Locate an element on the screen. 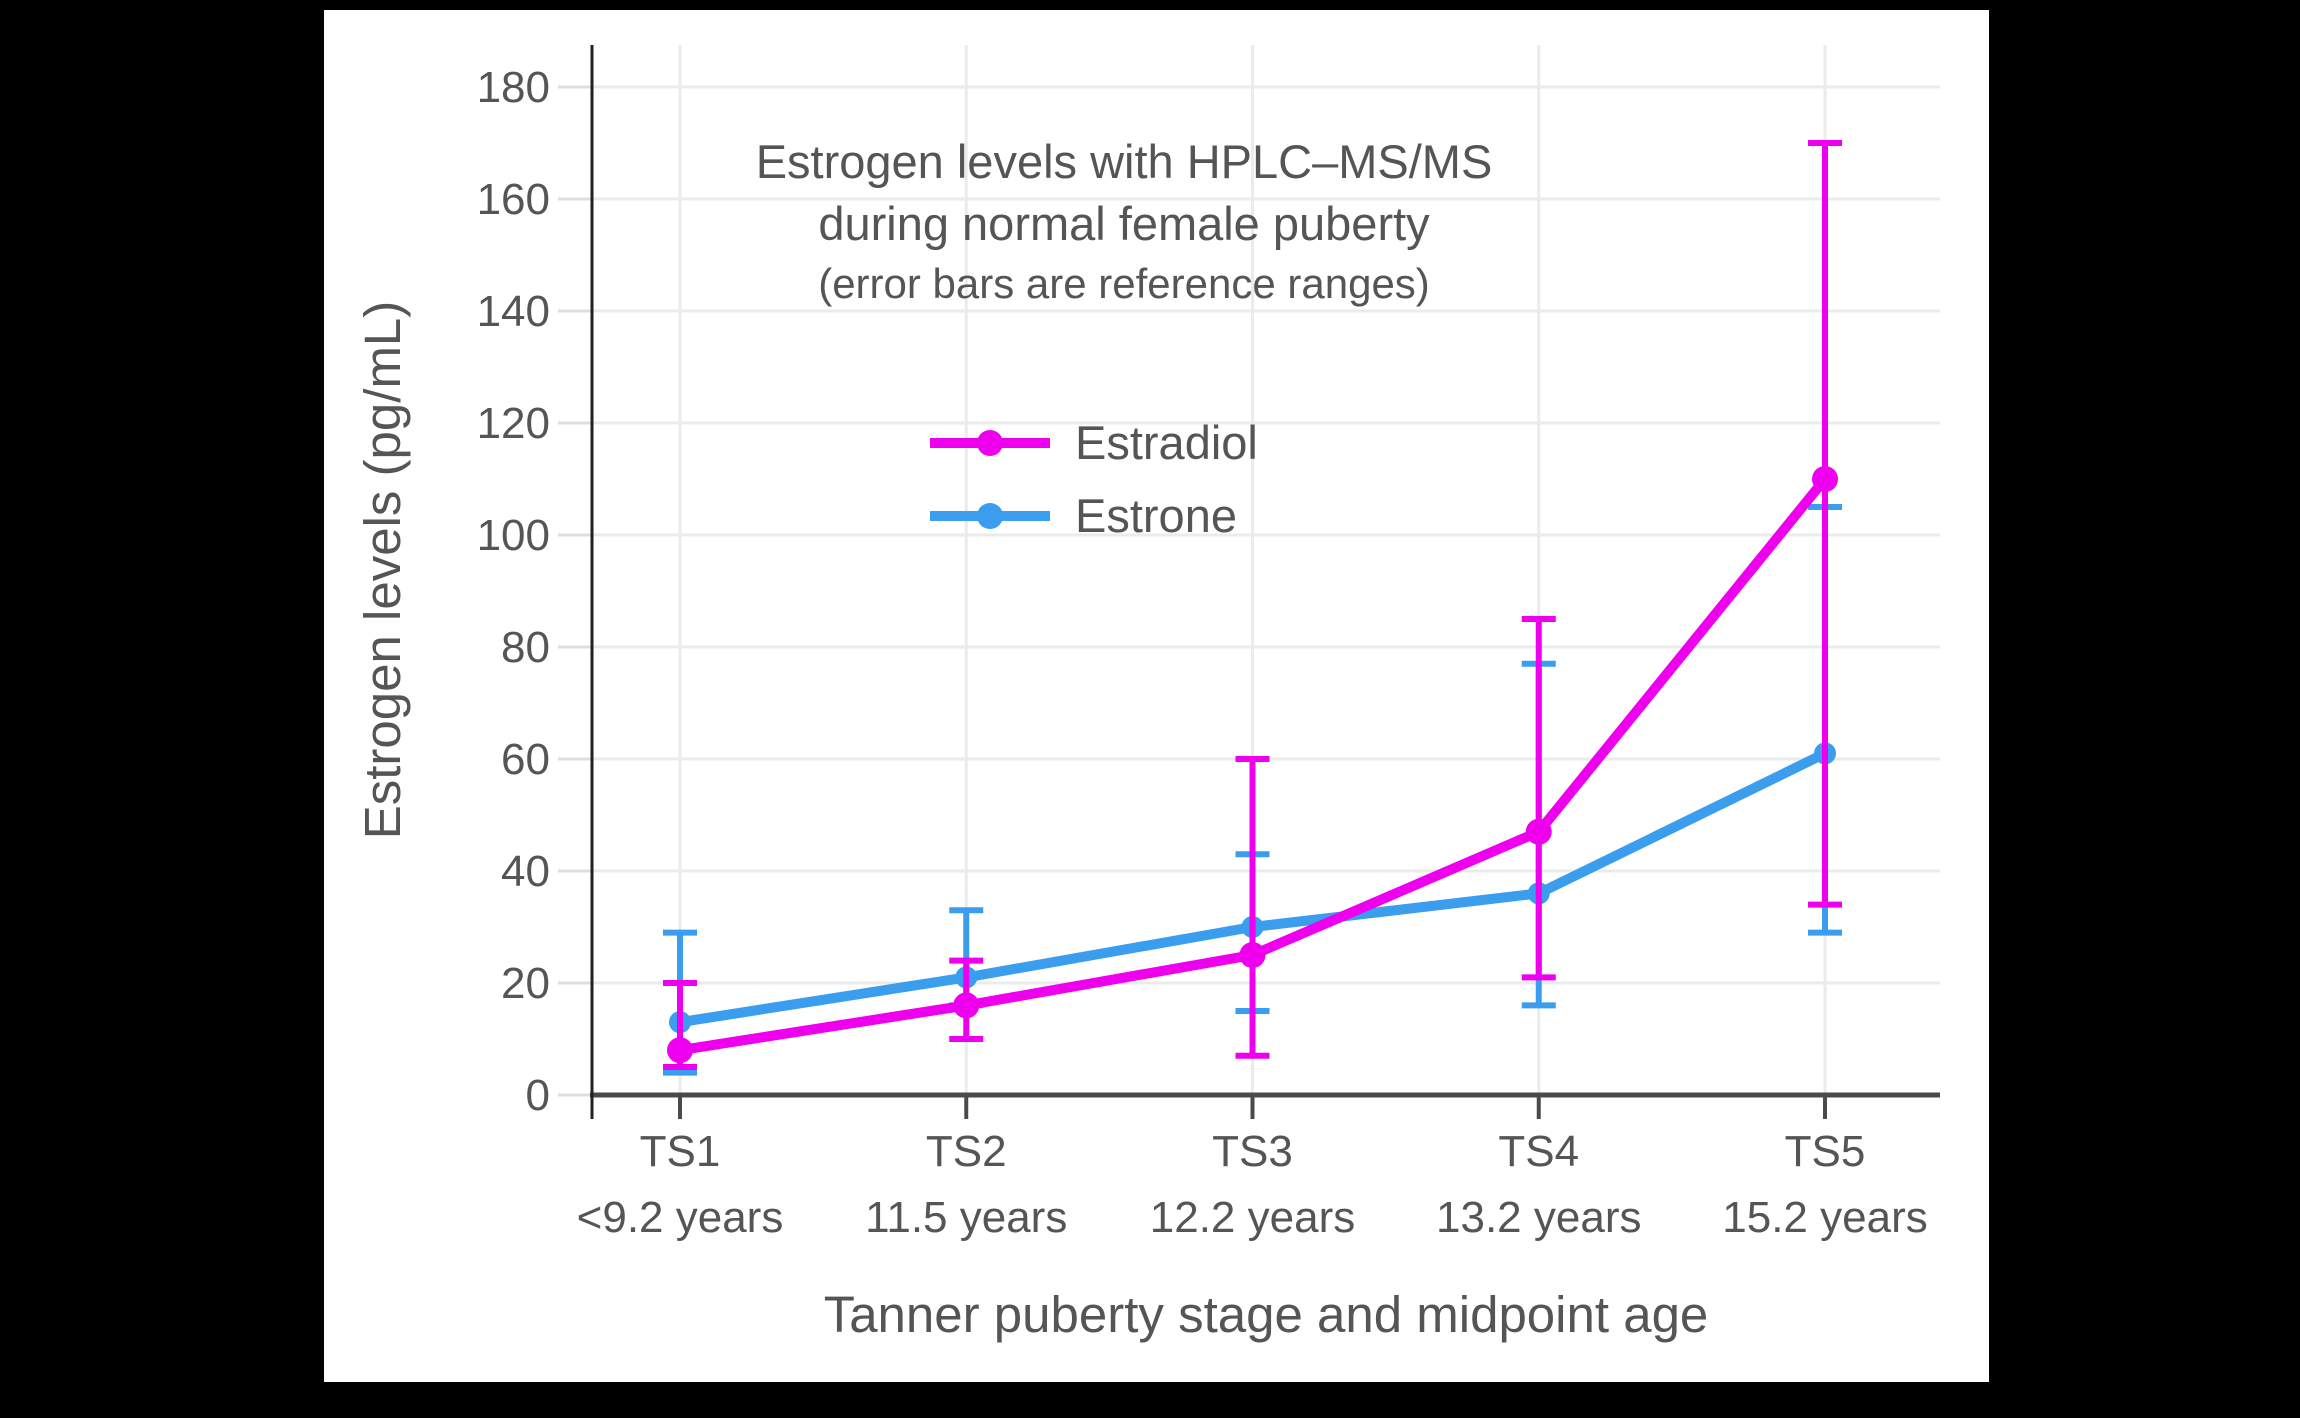 The width and height of the screenshot is (2300, 1418). chart-title-line2: during normal female puberty is located at coordinates (1124, 223).